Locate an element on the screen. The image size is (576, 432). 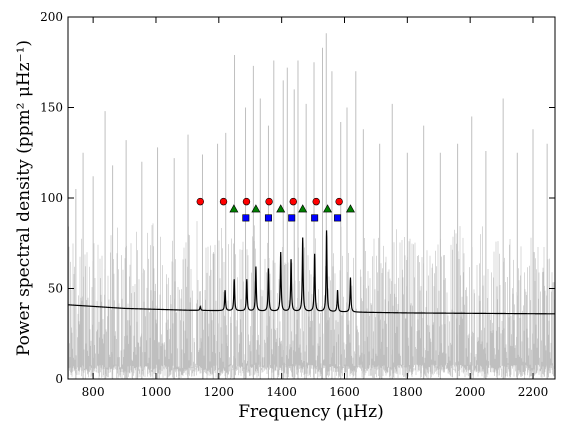
marker-layer is located at coordinates (275, 209).